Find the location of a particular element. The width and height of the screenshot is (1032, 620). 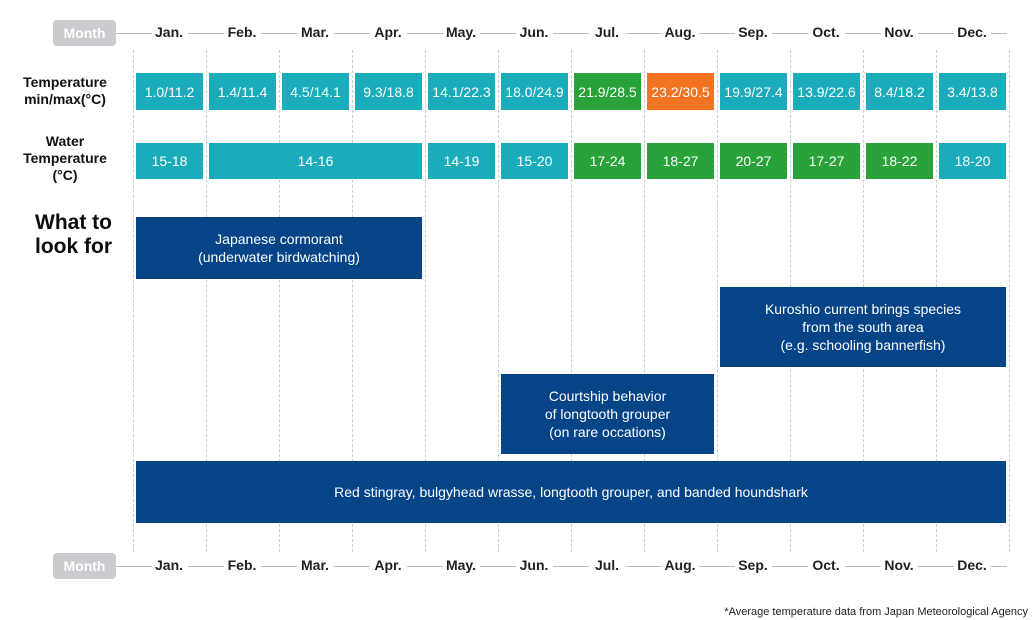

top-month-label: Feb. is located at coordinates (242, 32).